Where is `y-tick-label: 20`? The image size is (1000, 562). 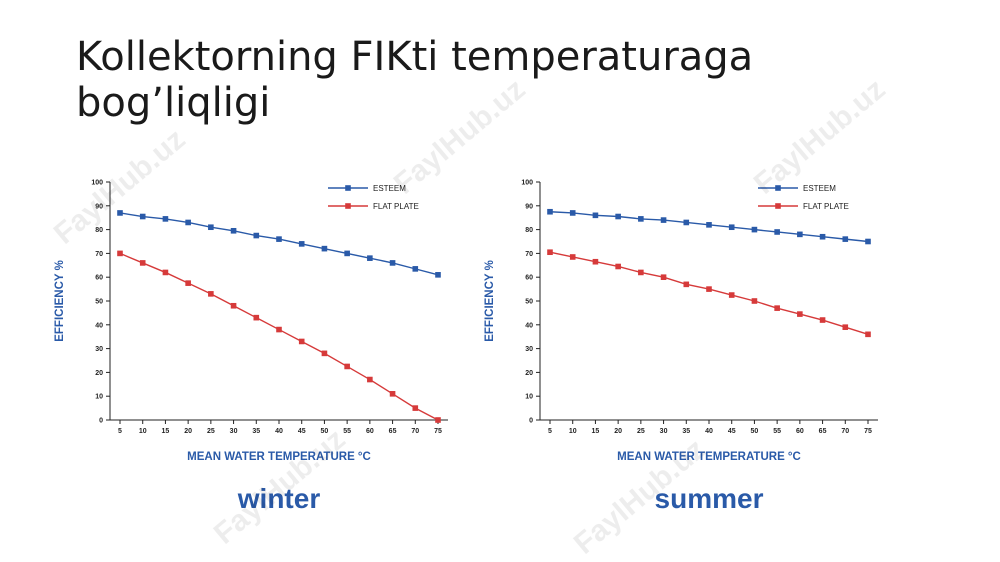
y-tick-label: 20 is located at coordinates (99, 373).